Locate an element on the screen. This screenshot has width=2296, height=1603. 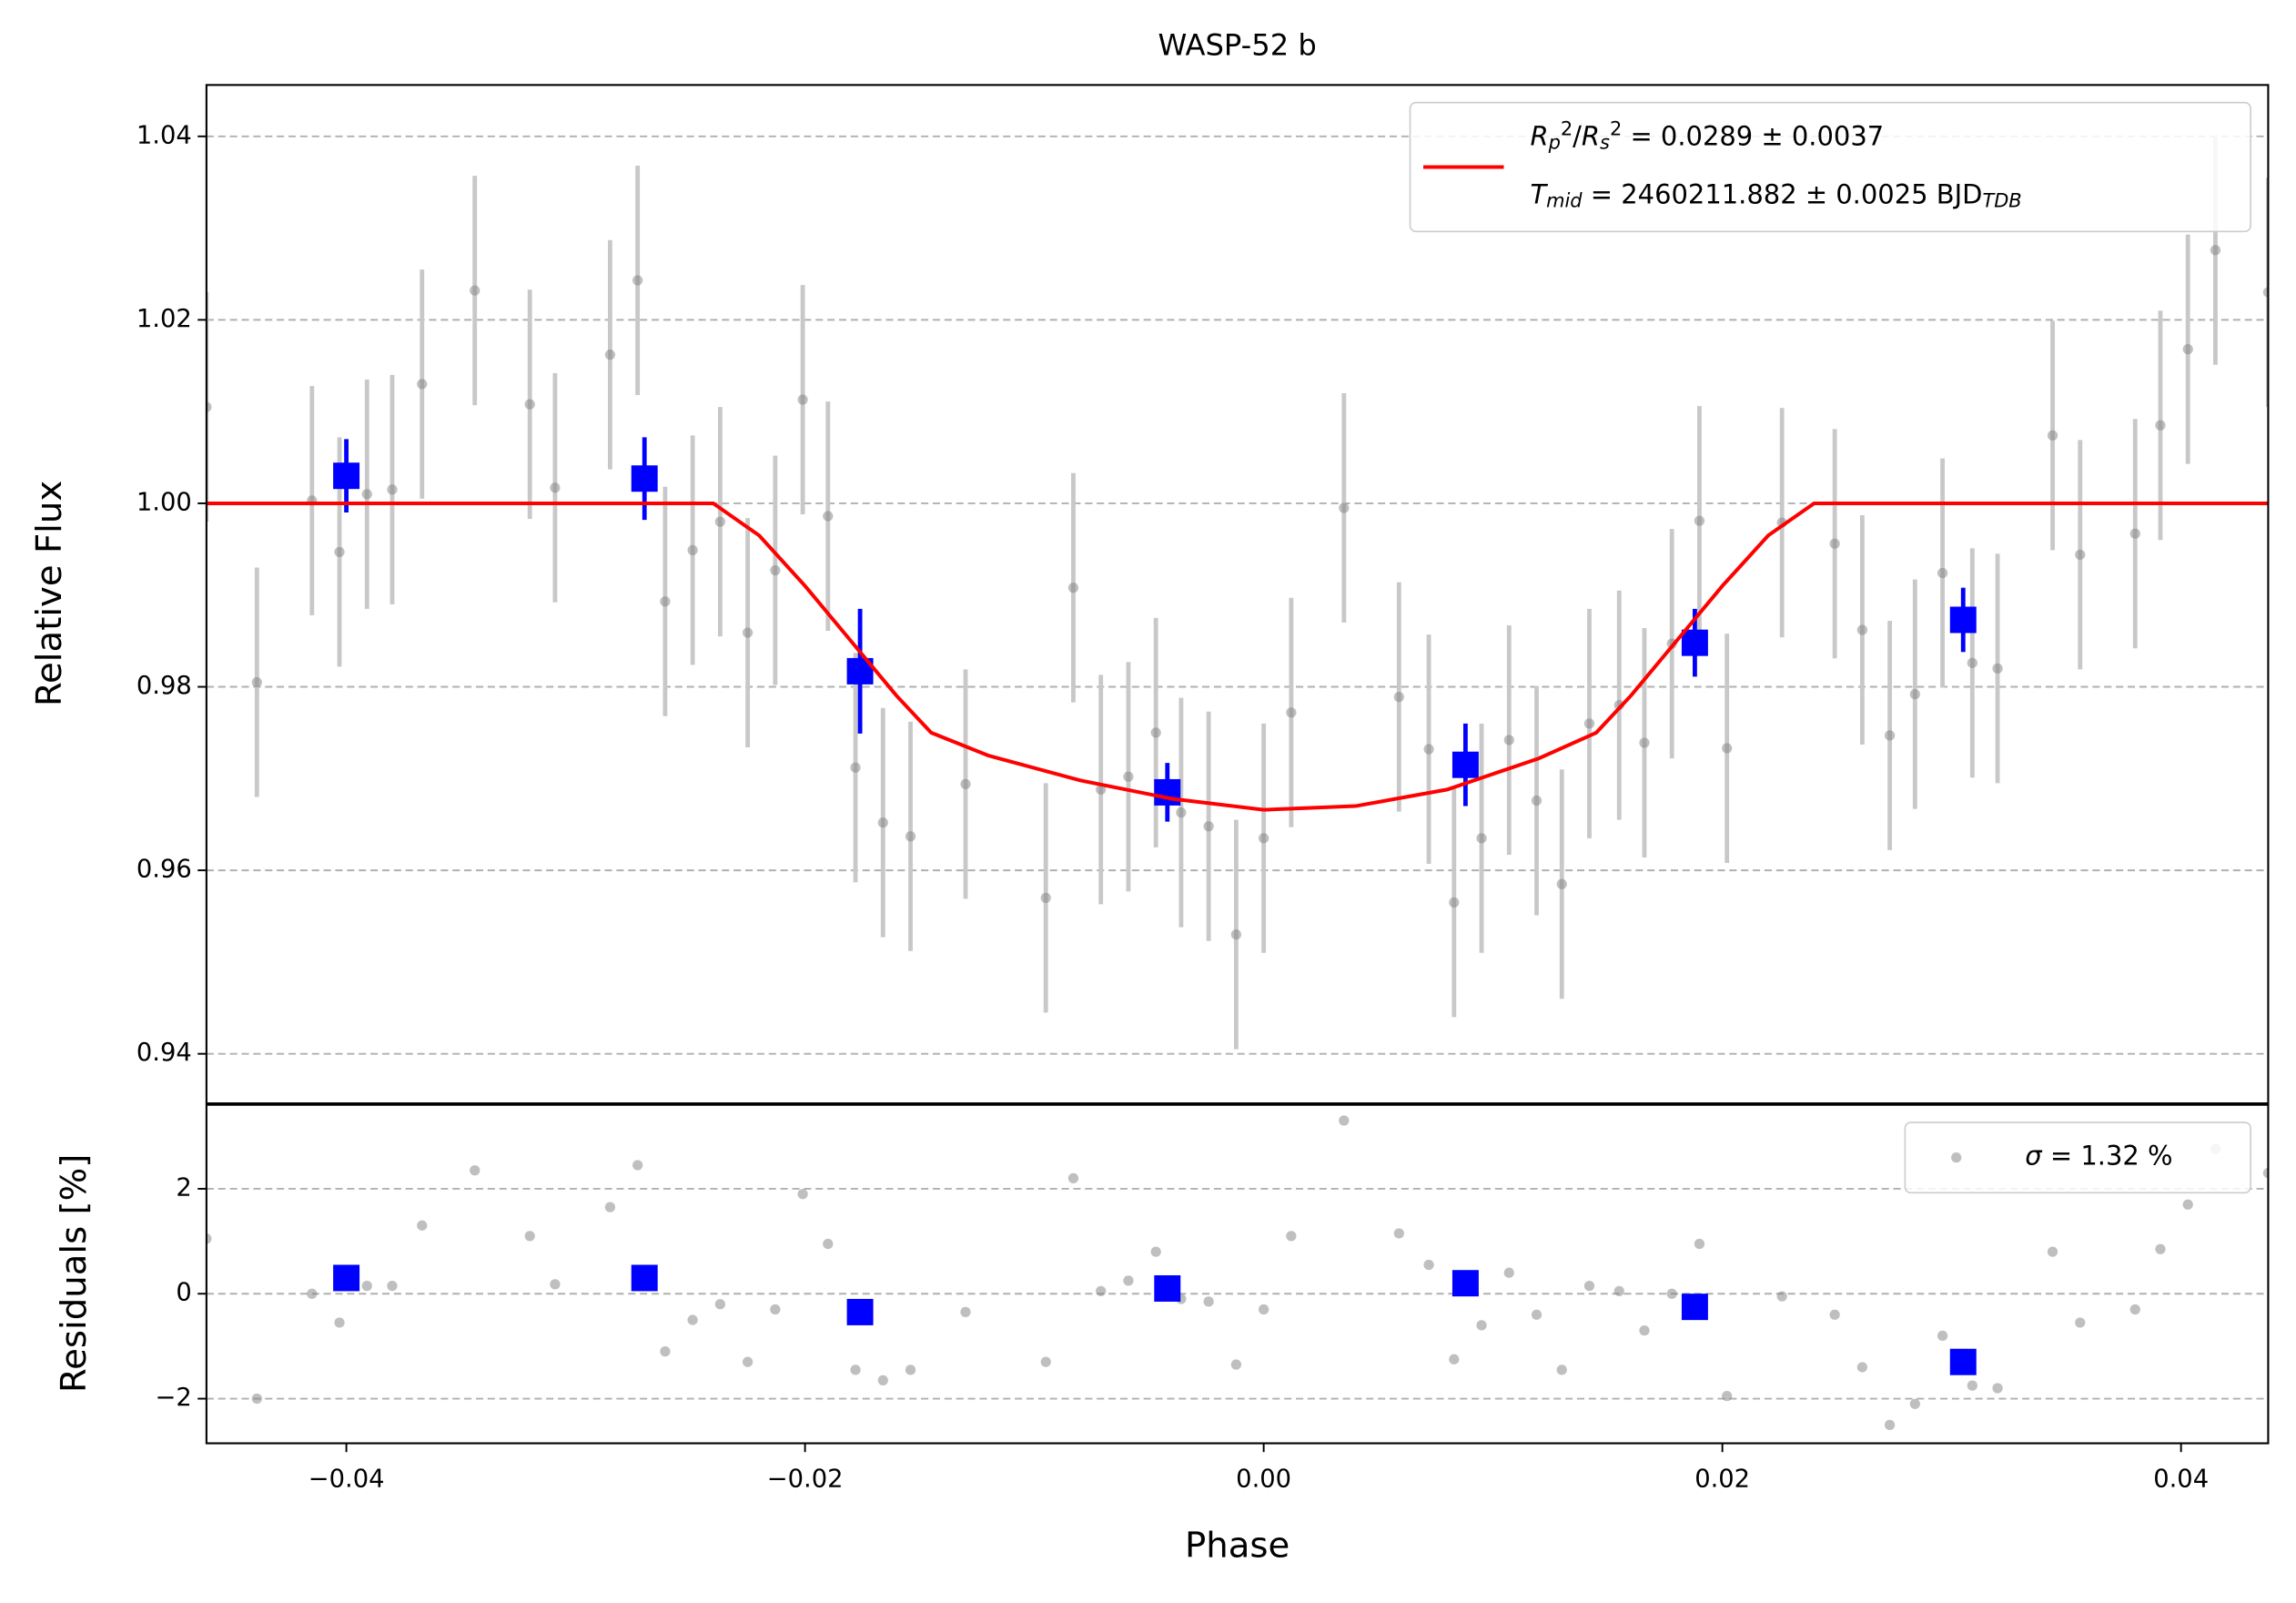
legend-text-run: mid is located at coordinates (1564, 201).